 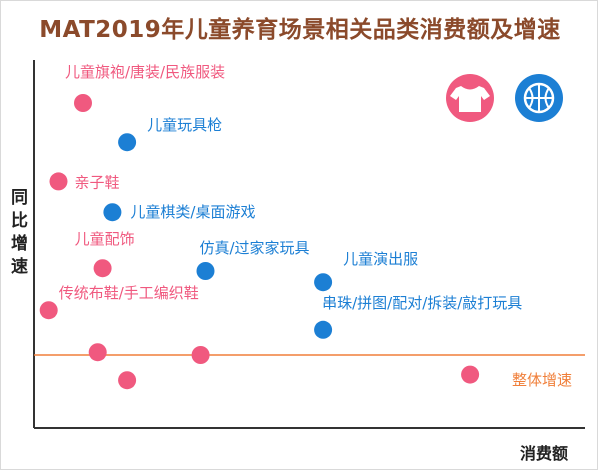 What do you see at coordinates (300, 30) in the screenshot?
I see `chart-title: MAT2019年儿童养育场景相关品类消费额及增速` at bounding box center [300, 30].